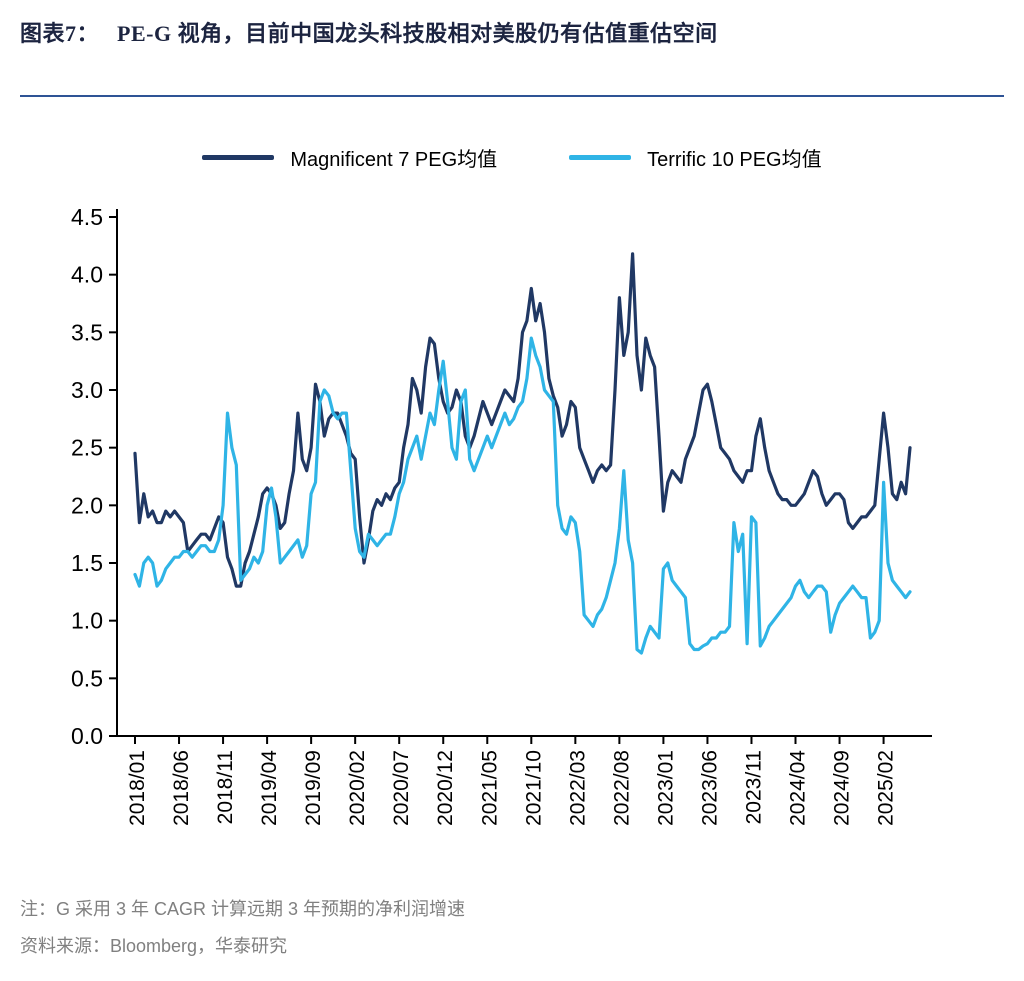 The width and height of the screenshot is (1024, 981). What do you see at coordinates (238, 157) in the screenshot?
I see `navy-line-swatch-icon` at bounding box center [238, 157].